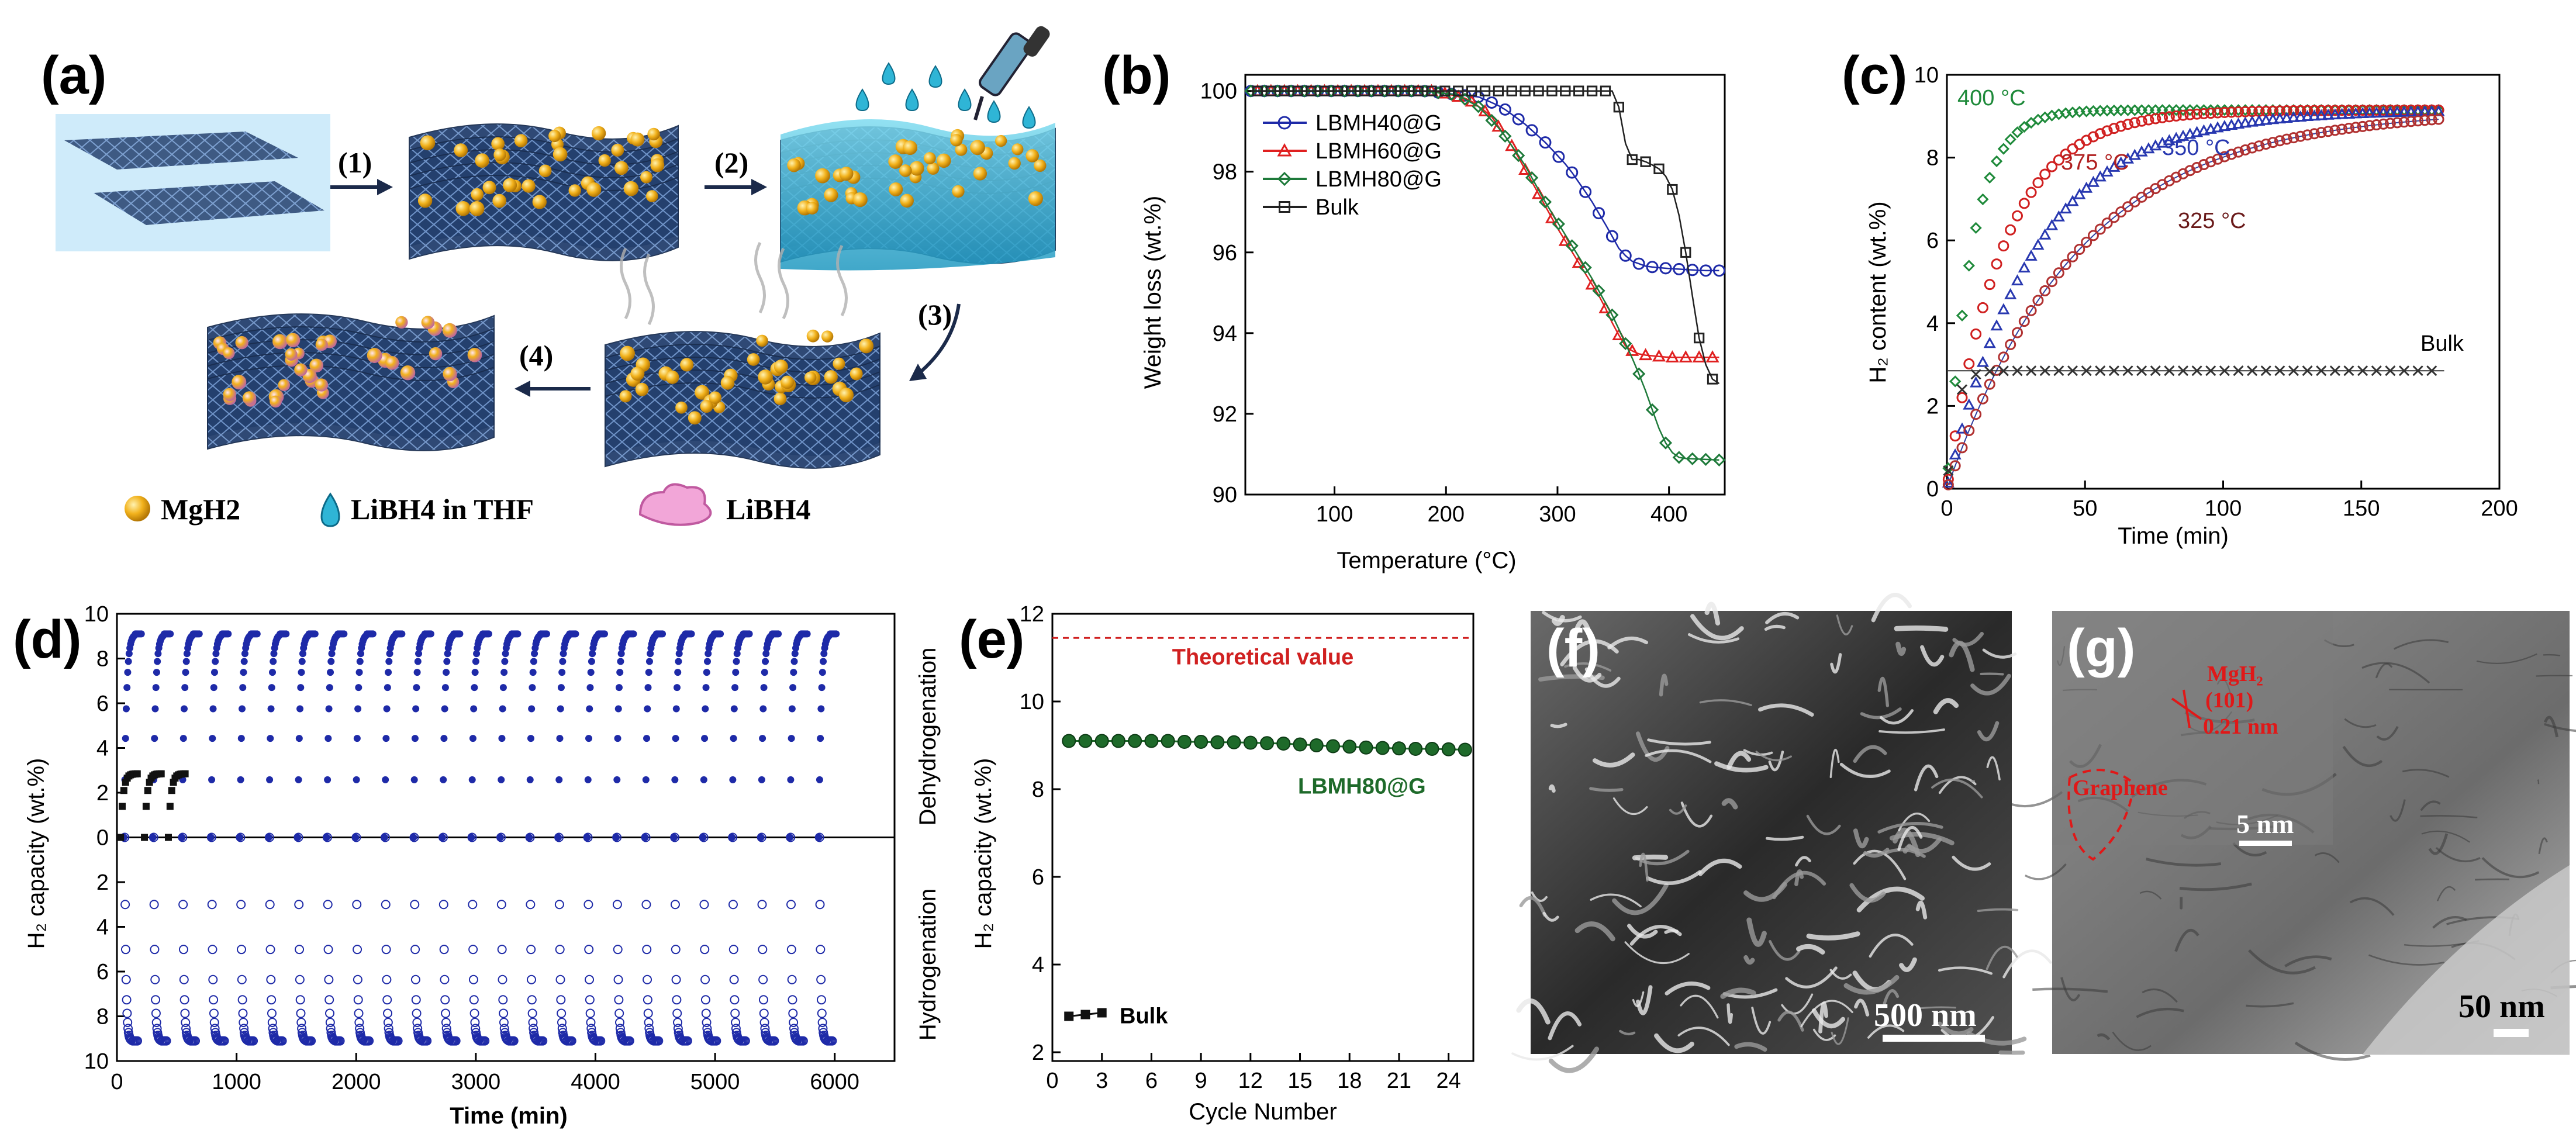  What do you see at coordinates (1144, 1016) in the screenshot?
I see `chart-e-bulk-label: Bulk` at bounding box center [1144, 1016].